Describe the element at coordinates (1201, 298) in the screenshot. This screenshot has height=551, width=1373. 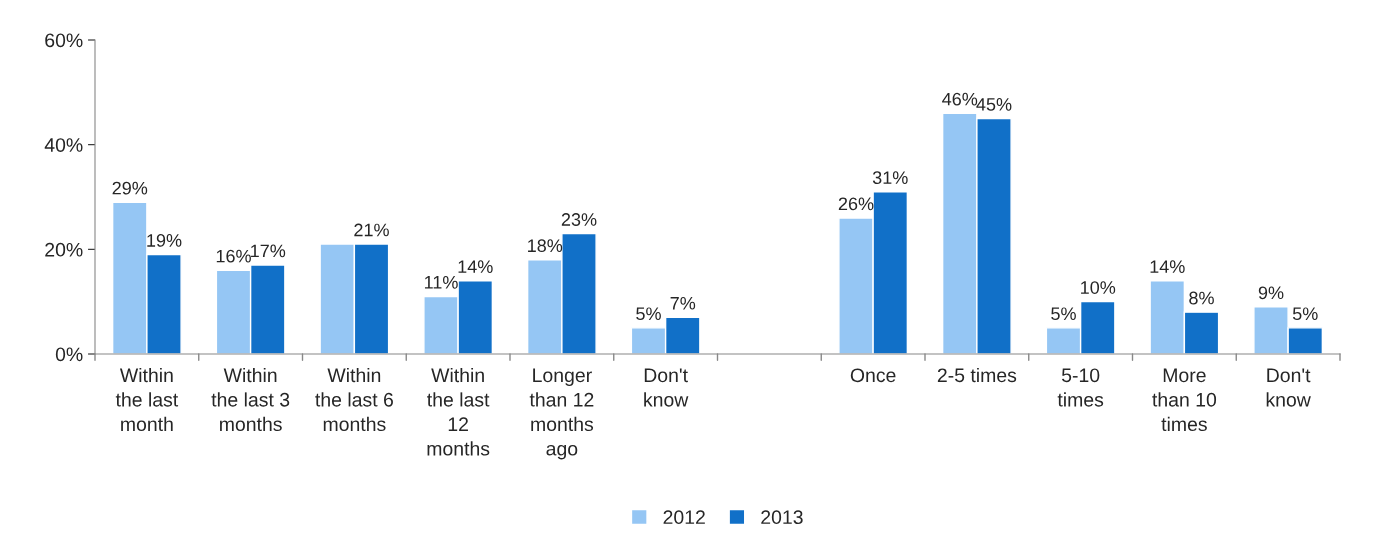
I see `data-label: 8%` at that location.